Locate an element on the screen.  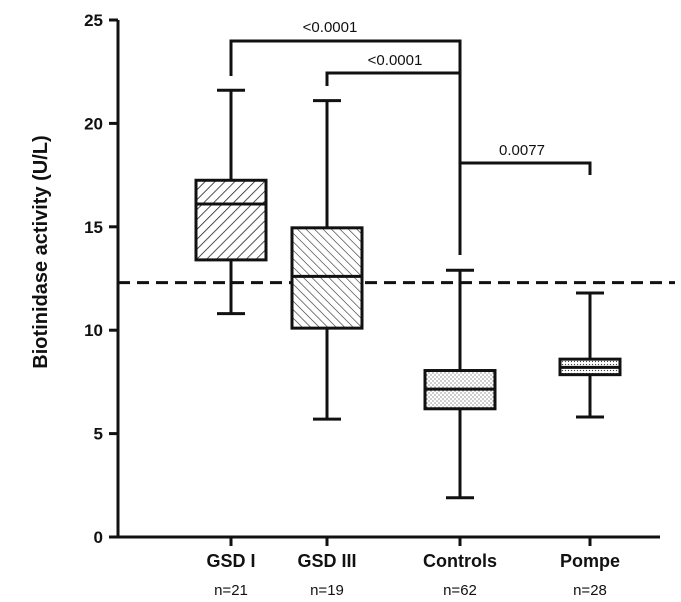
box-gsd-i is located at coordinates (231, 202).